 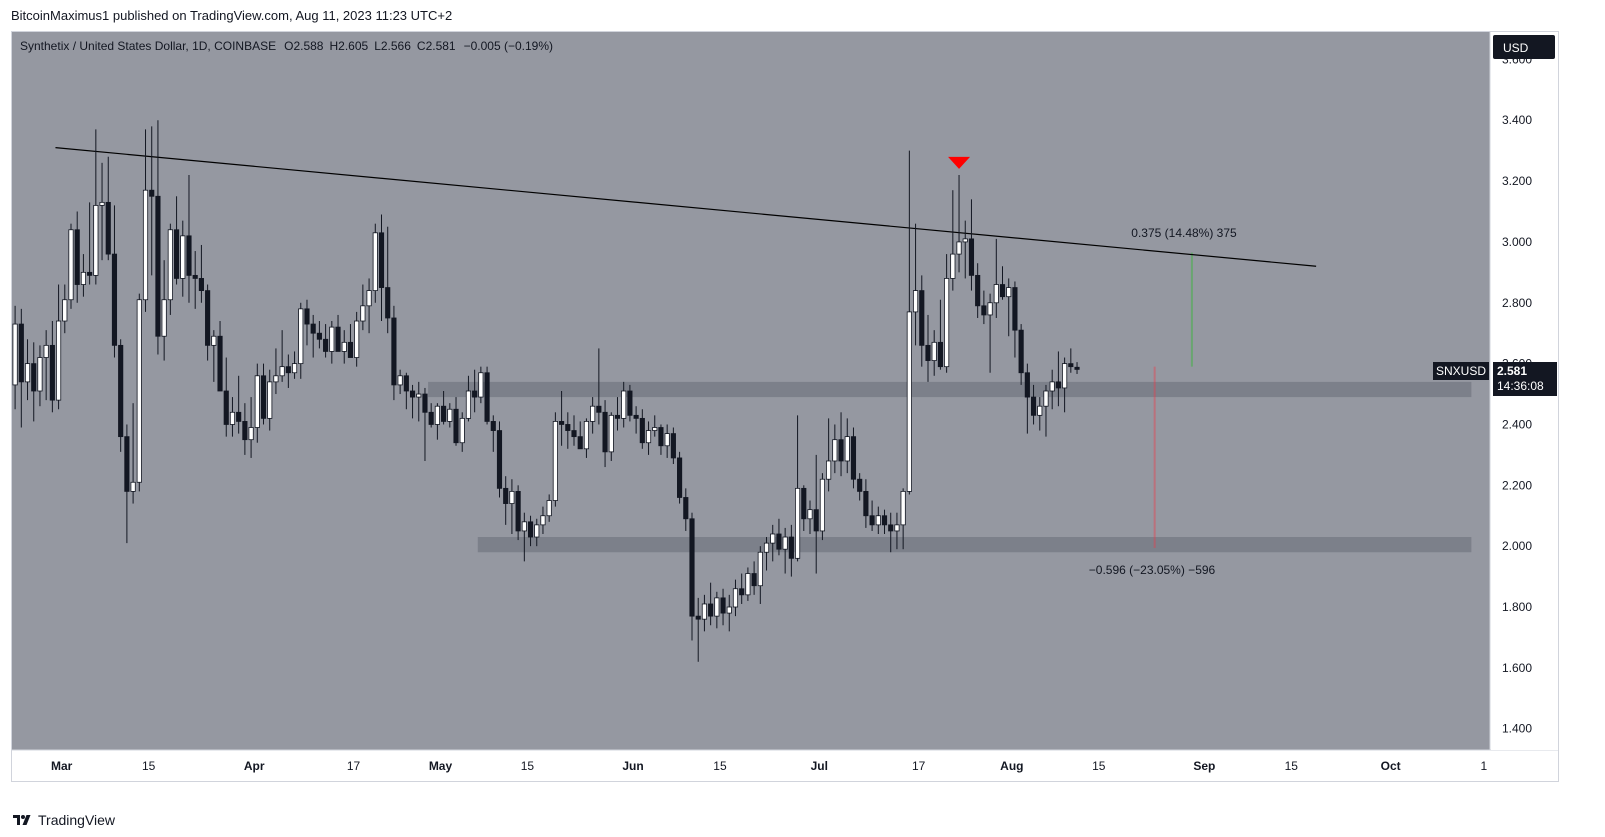 I want to click on footer-brand: TradingView, so click(x=63, y=820).